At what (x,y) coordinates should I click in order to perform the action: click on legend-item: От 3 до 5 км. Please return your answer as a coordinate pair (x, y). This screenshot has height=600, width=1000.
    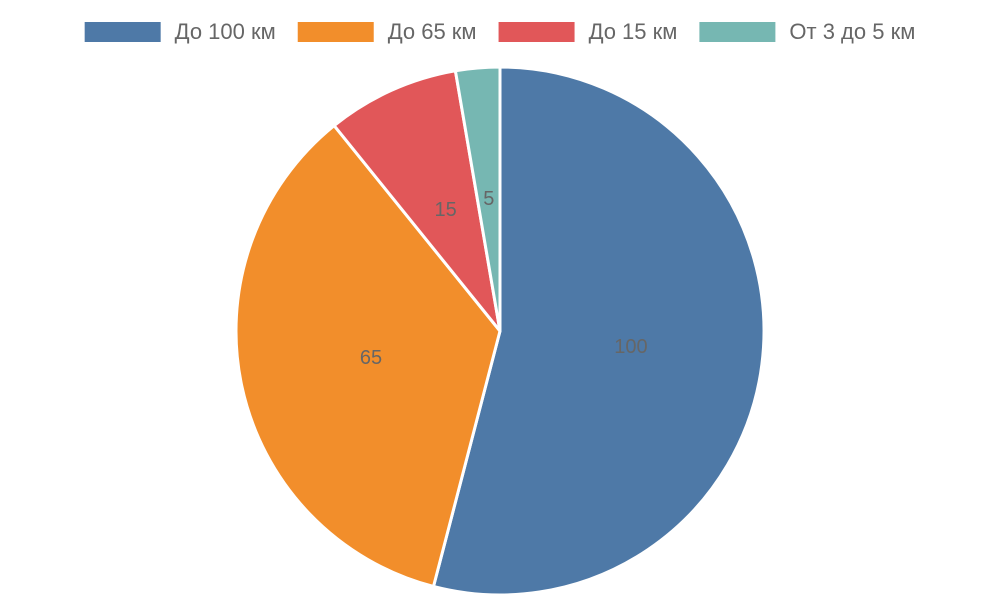
    Looking at the image, I should click on (807, 31).